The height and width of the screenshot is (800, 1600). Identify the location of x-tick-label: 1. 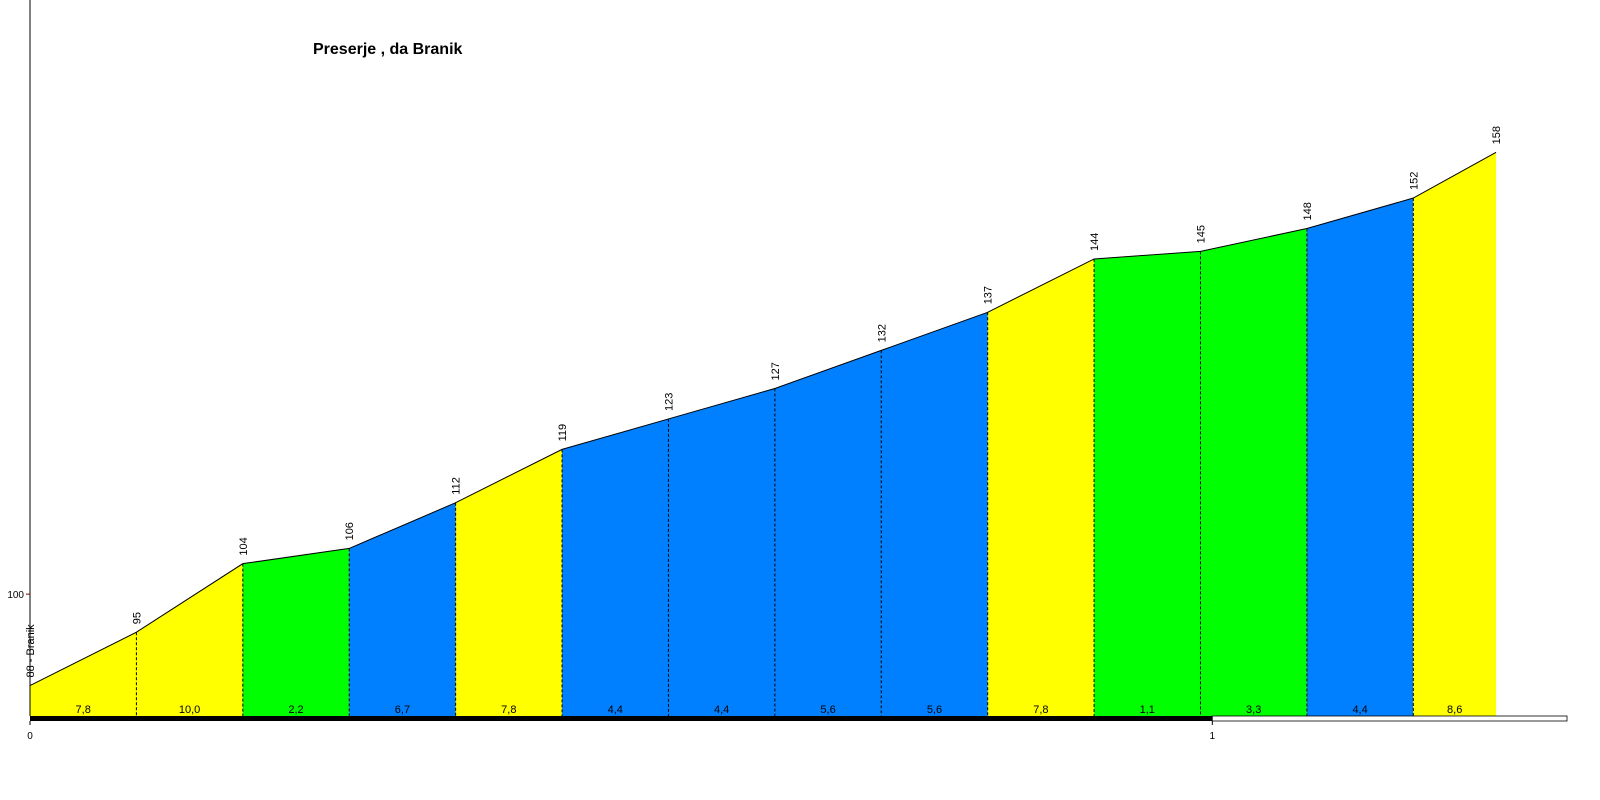
(1213, 736).